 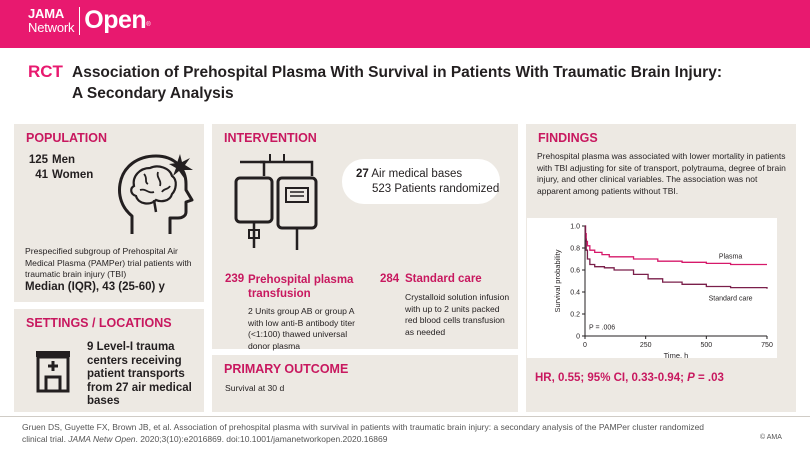 I want to click on y-tick-label: 0, so click(x=578, y=337).